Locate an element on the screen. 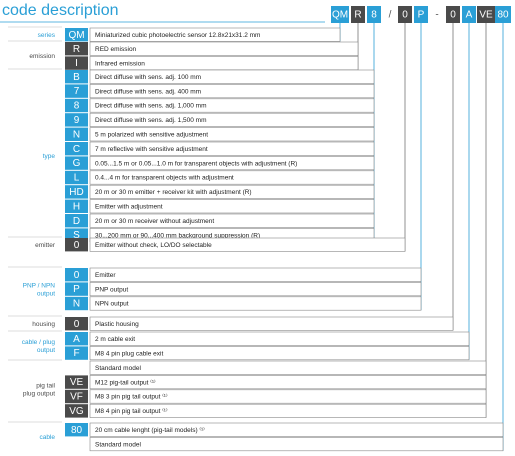 The image size is (515, 456). group-label: pig tail is located at coordinates (45, 386).